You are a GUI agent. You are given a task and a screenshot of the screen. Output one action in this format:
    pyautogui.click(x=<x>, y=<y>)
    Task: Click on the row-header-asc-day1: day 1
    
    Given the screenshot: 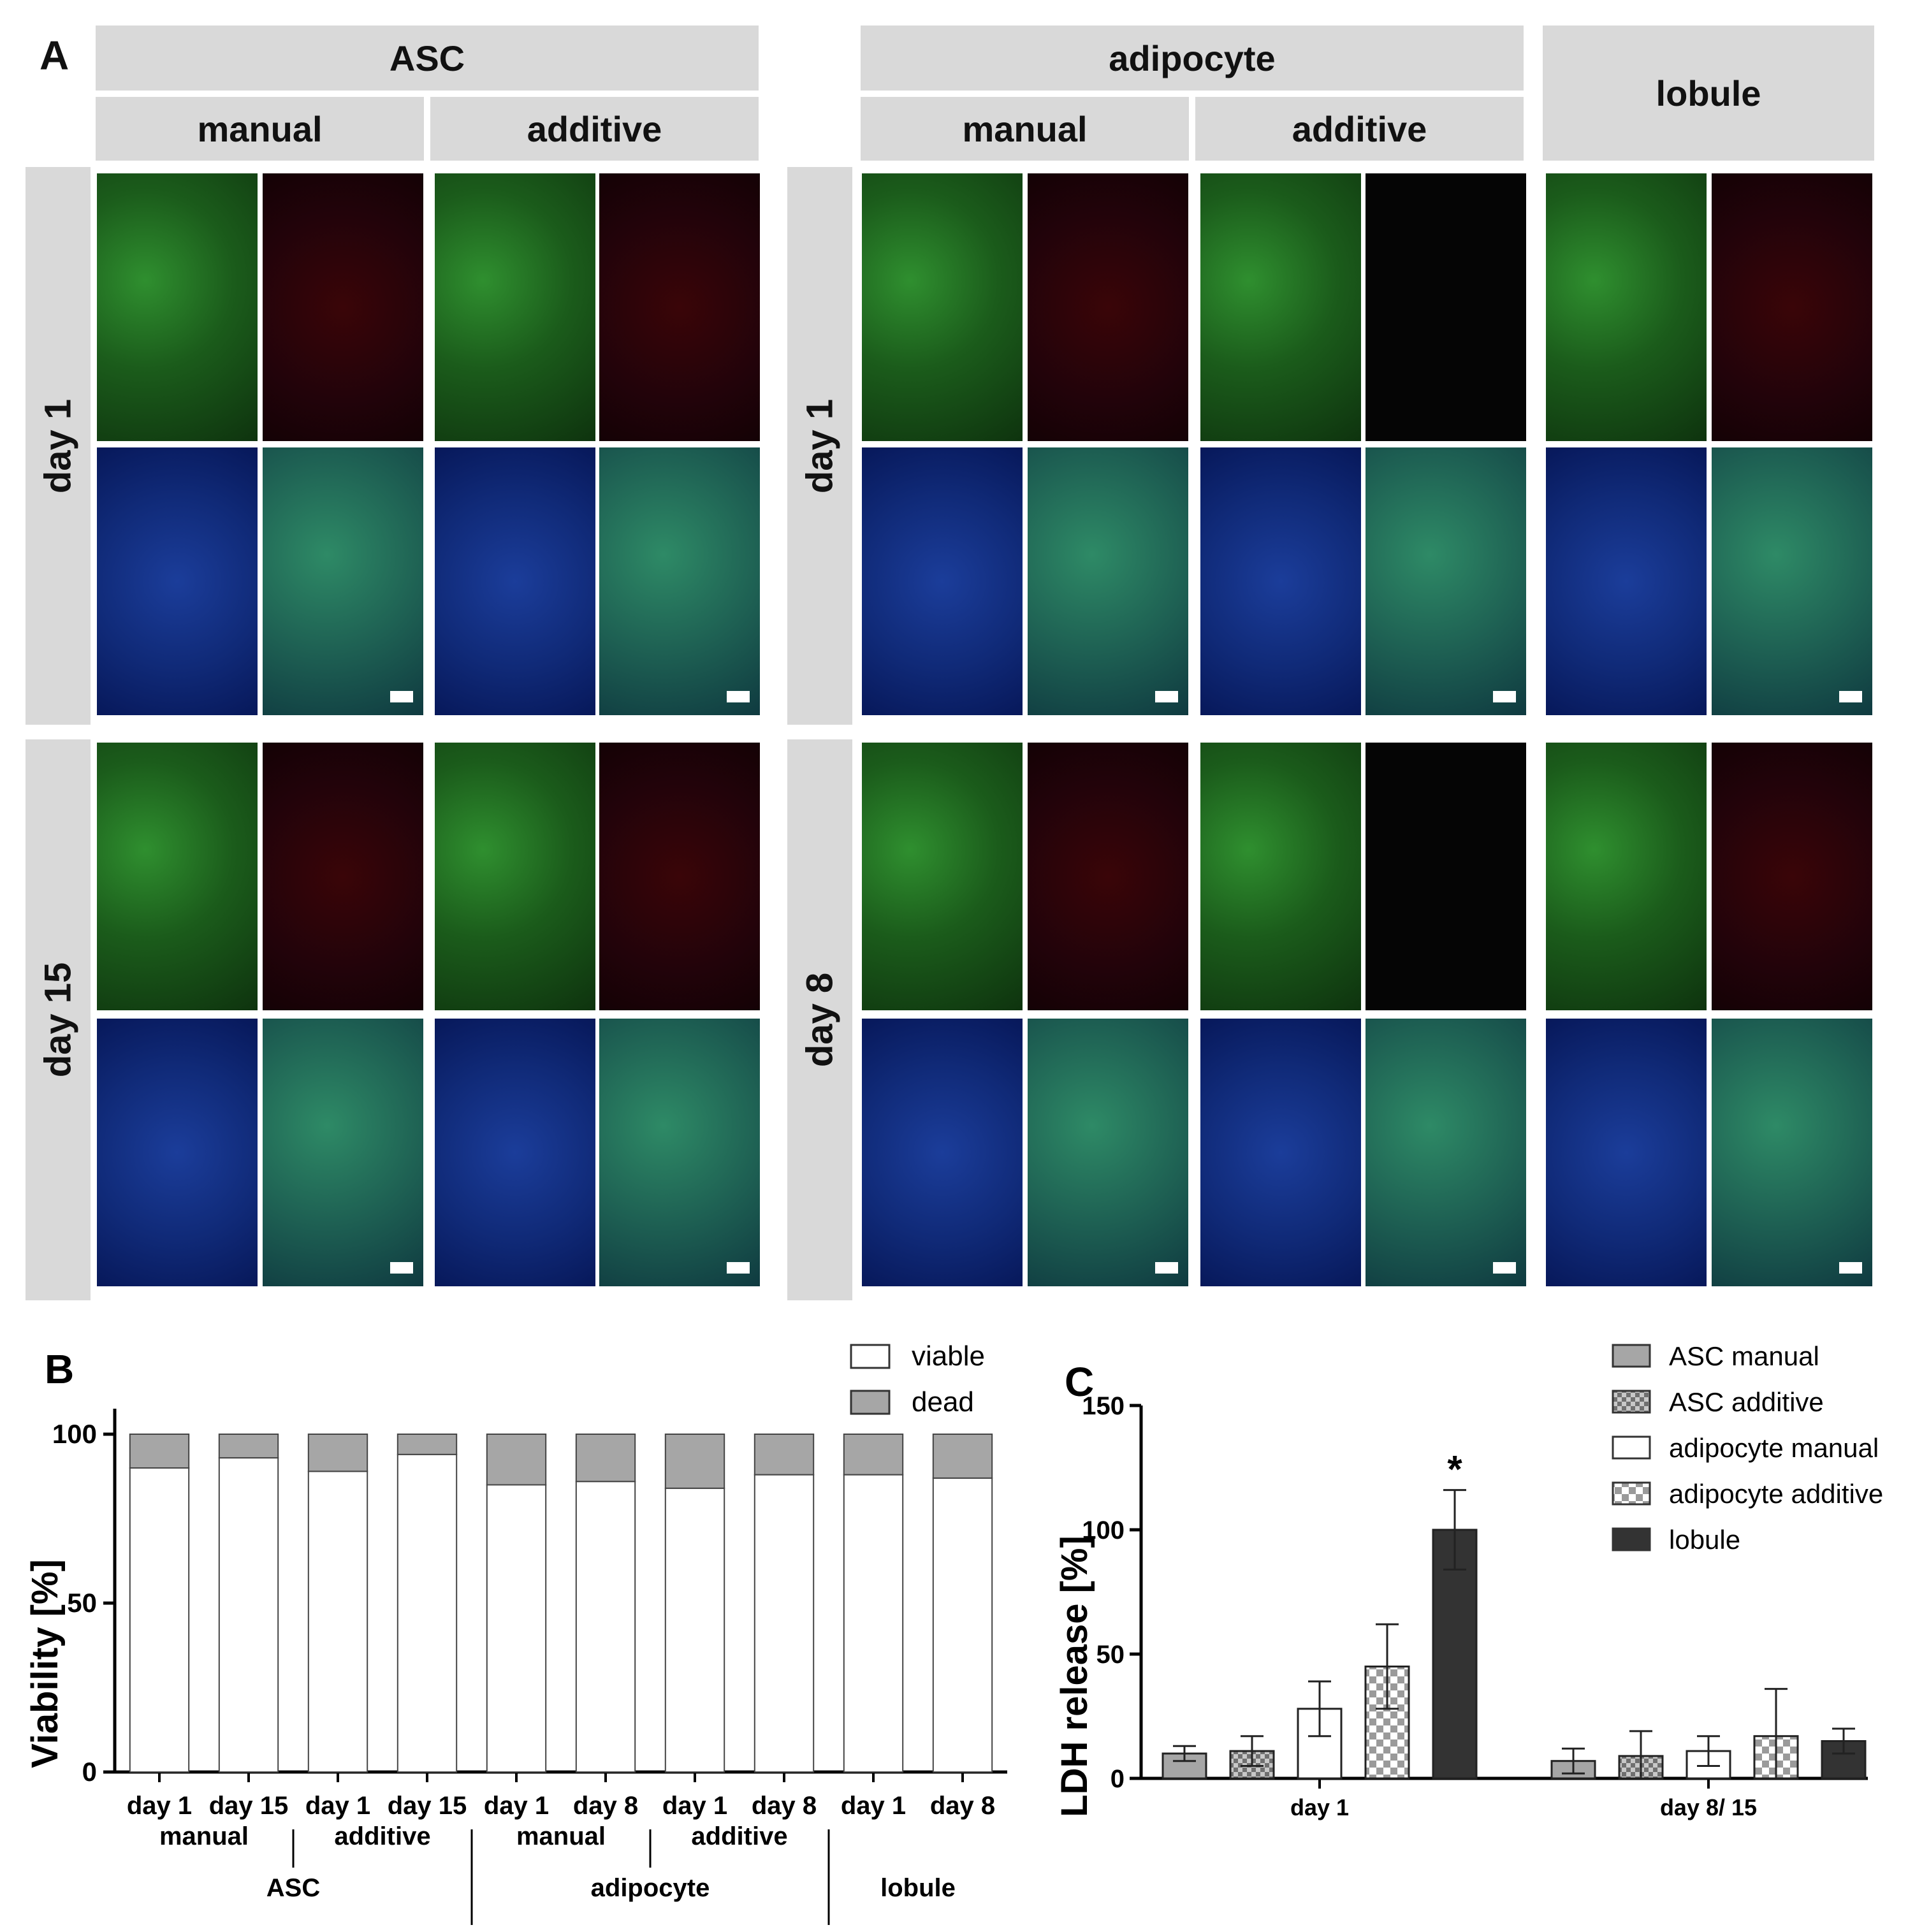 What is the action you would take?
    pyautogui.click(x=58, y=446)
    